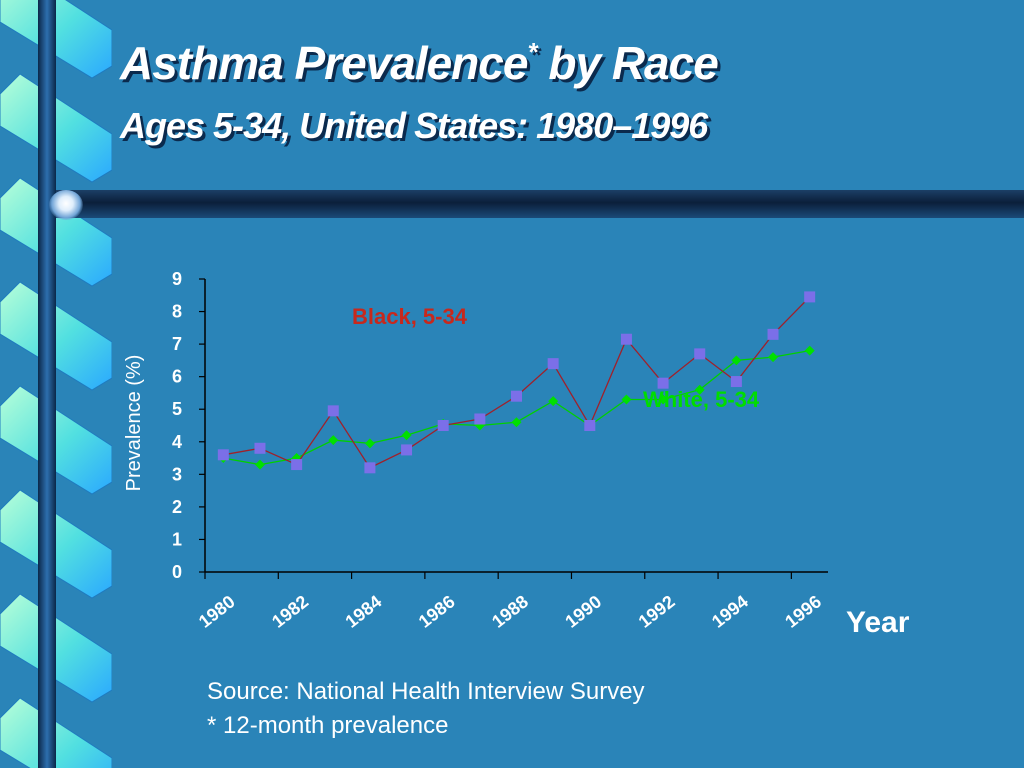 The width and height of the screenshot is (1024, 768). I want to click on y-tick-label: 0, so click(177, 572).